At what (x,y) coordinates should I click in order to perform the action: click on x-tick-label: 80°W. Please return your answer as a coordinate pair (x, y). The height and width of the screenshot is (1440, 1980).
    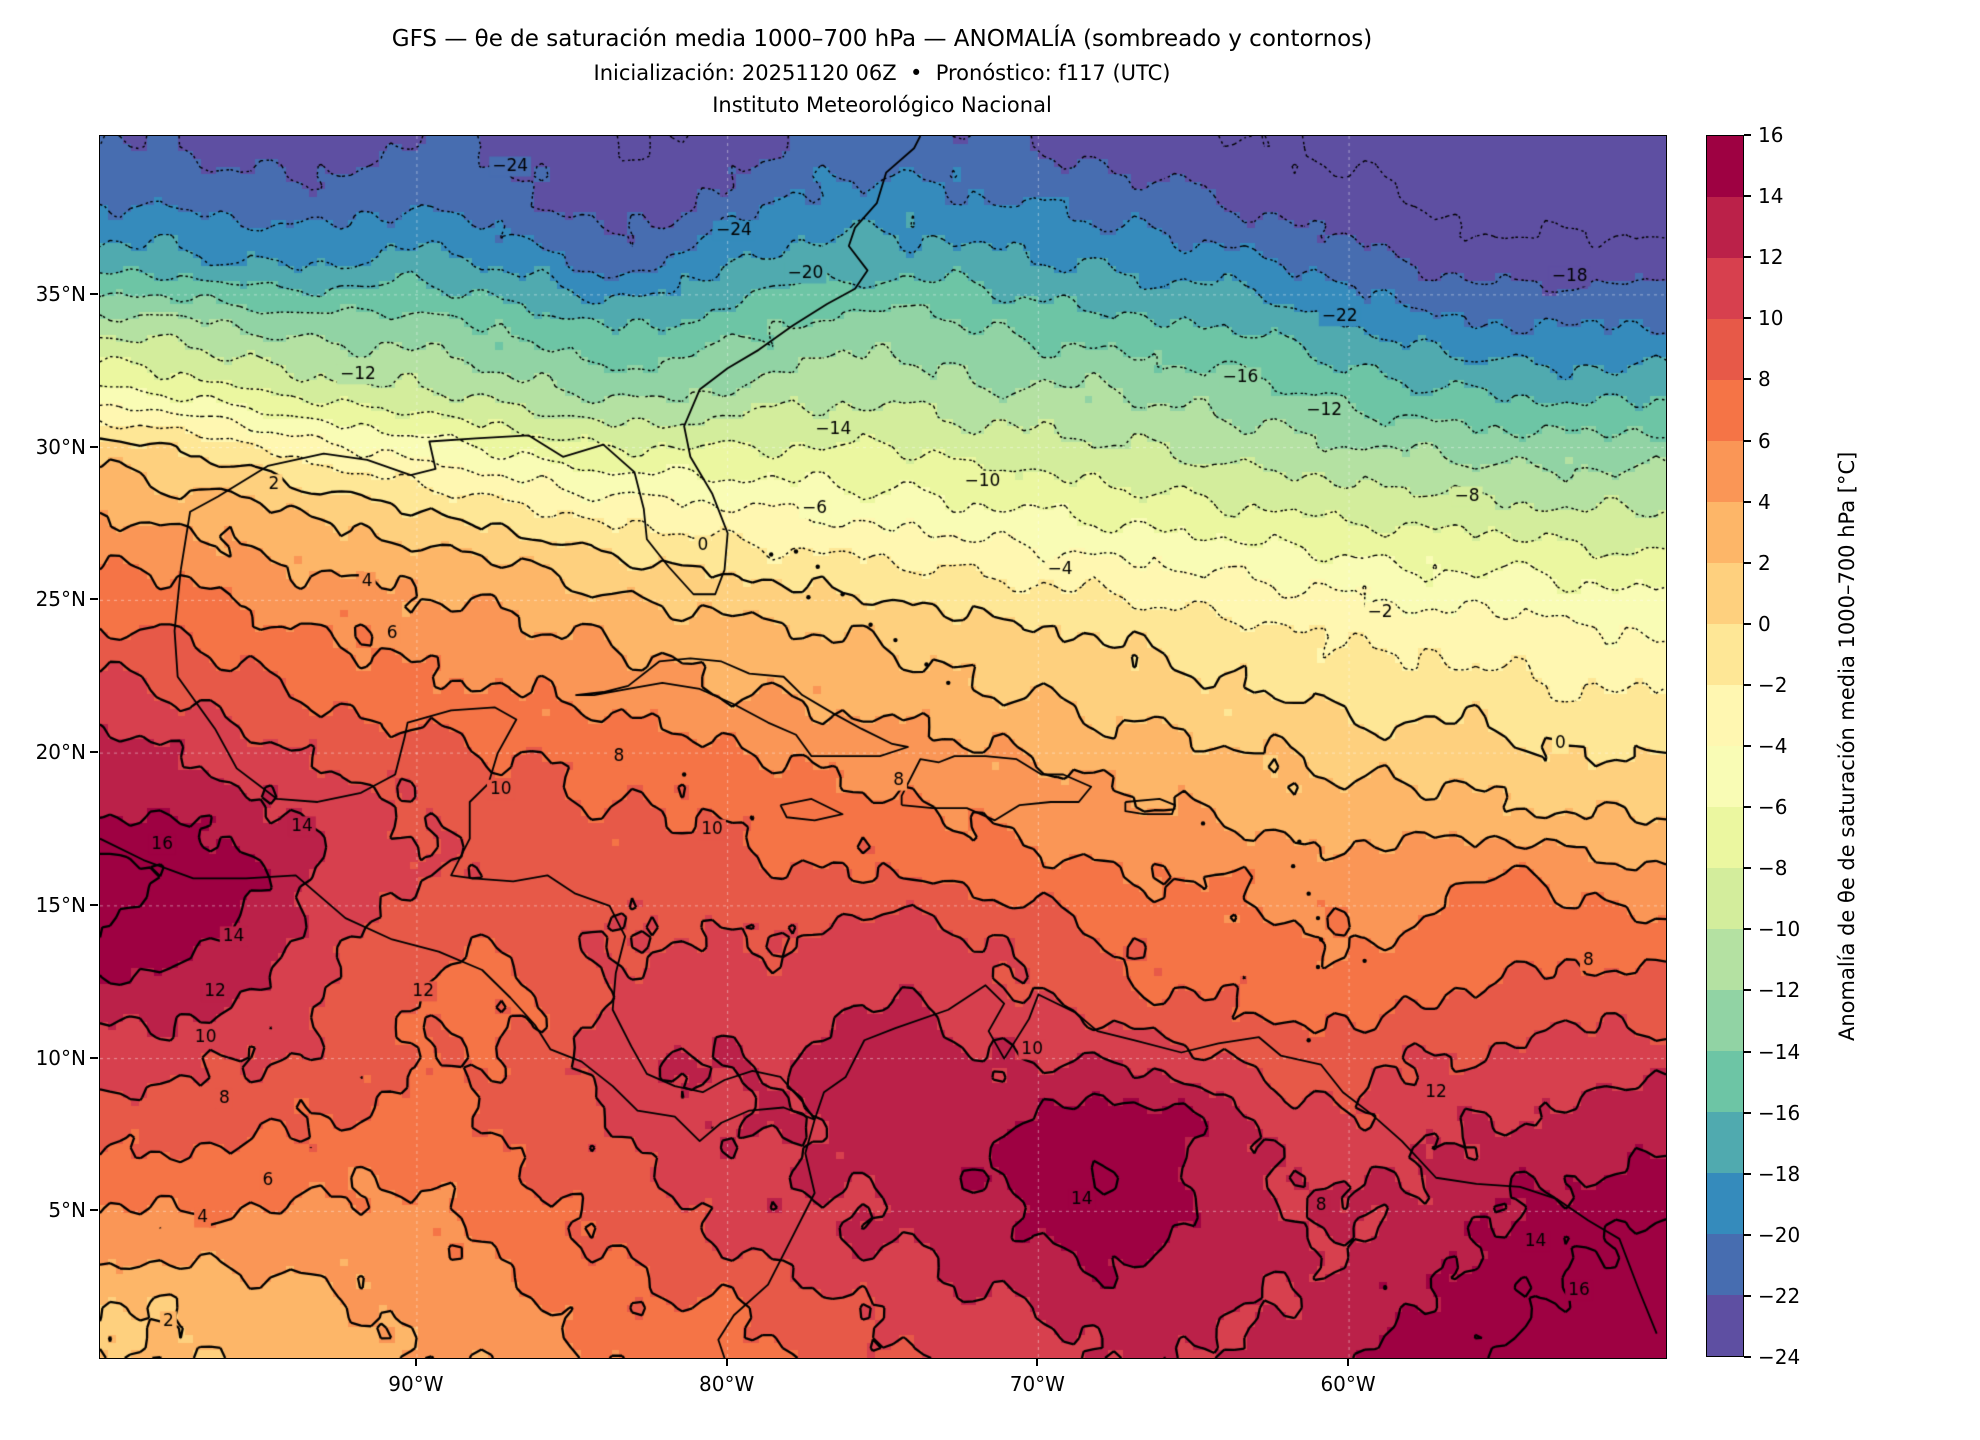
    Looking at the image, I should click on (727, 1384).